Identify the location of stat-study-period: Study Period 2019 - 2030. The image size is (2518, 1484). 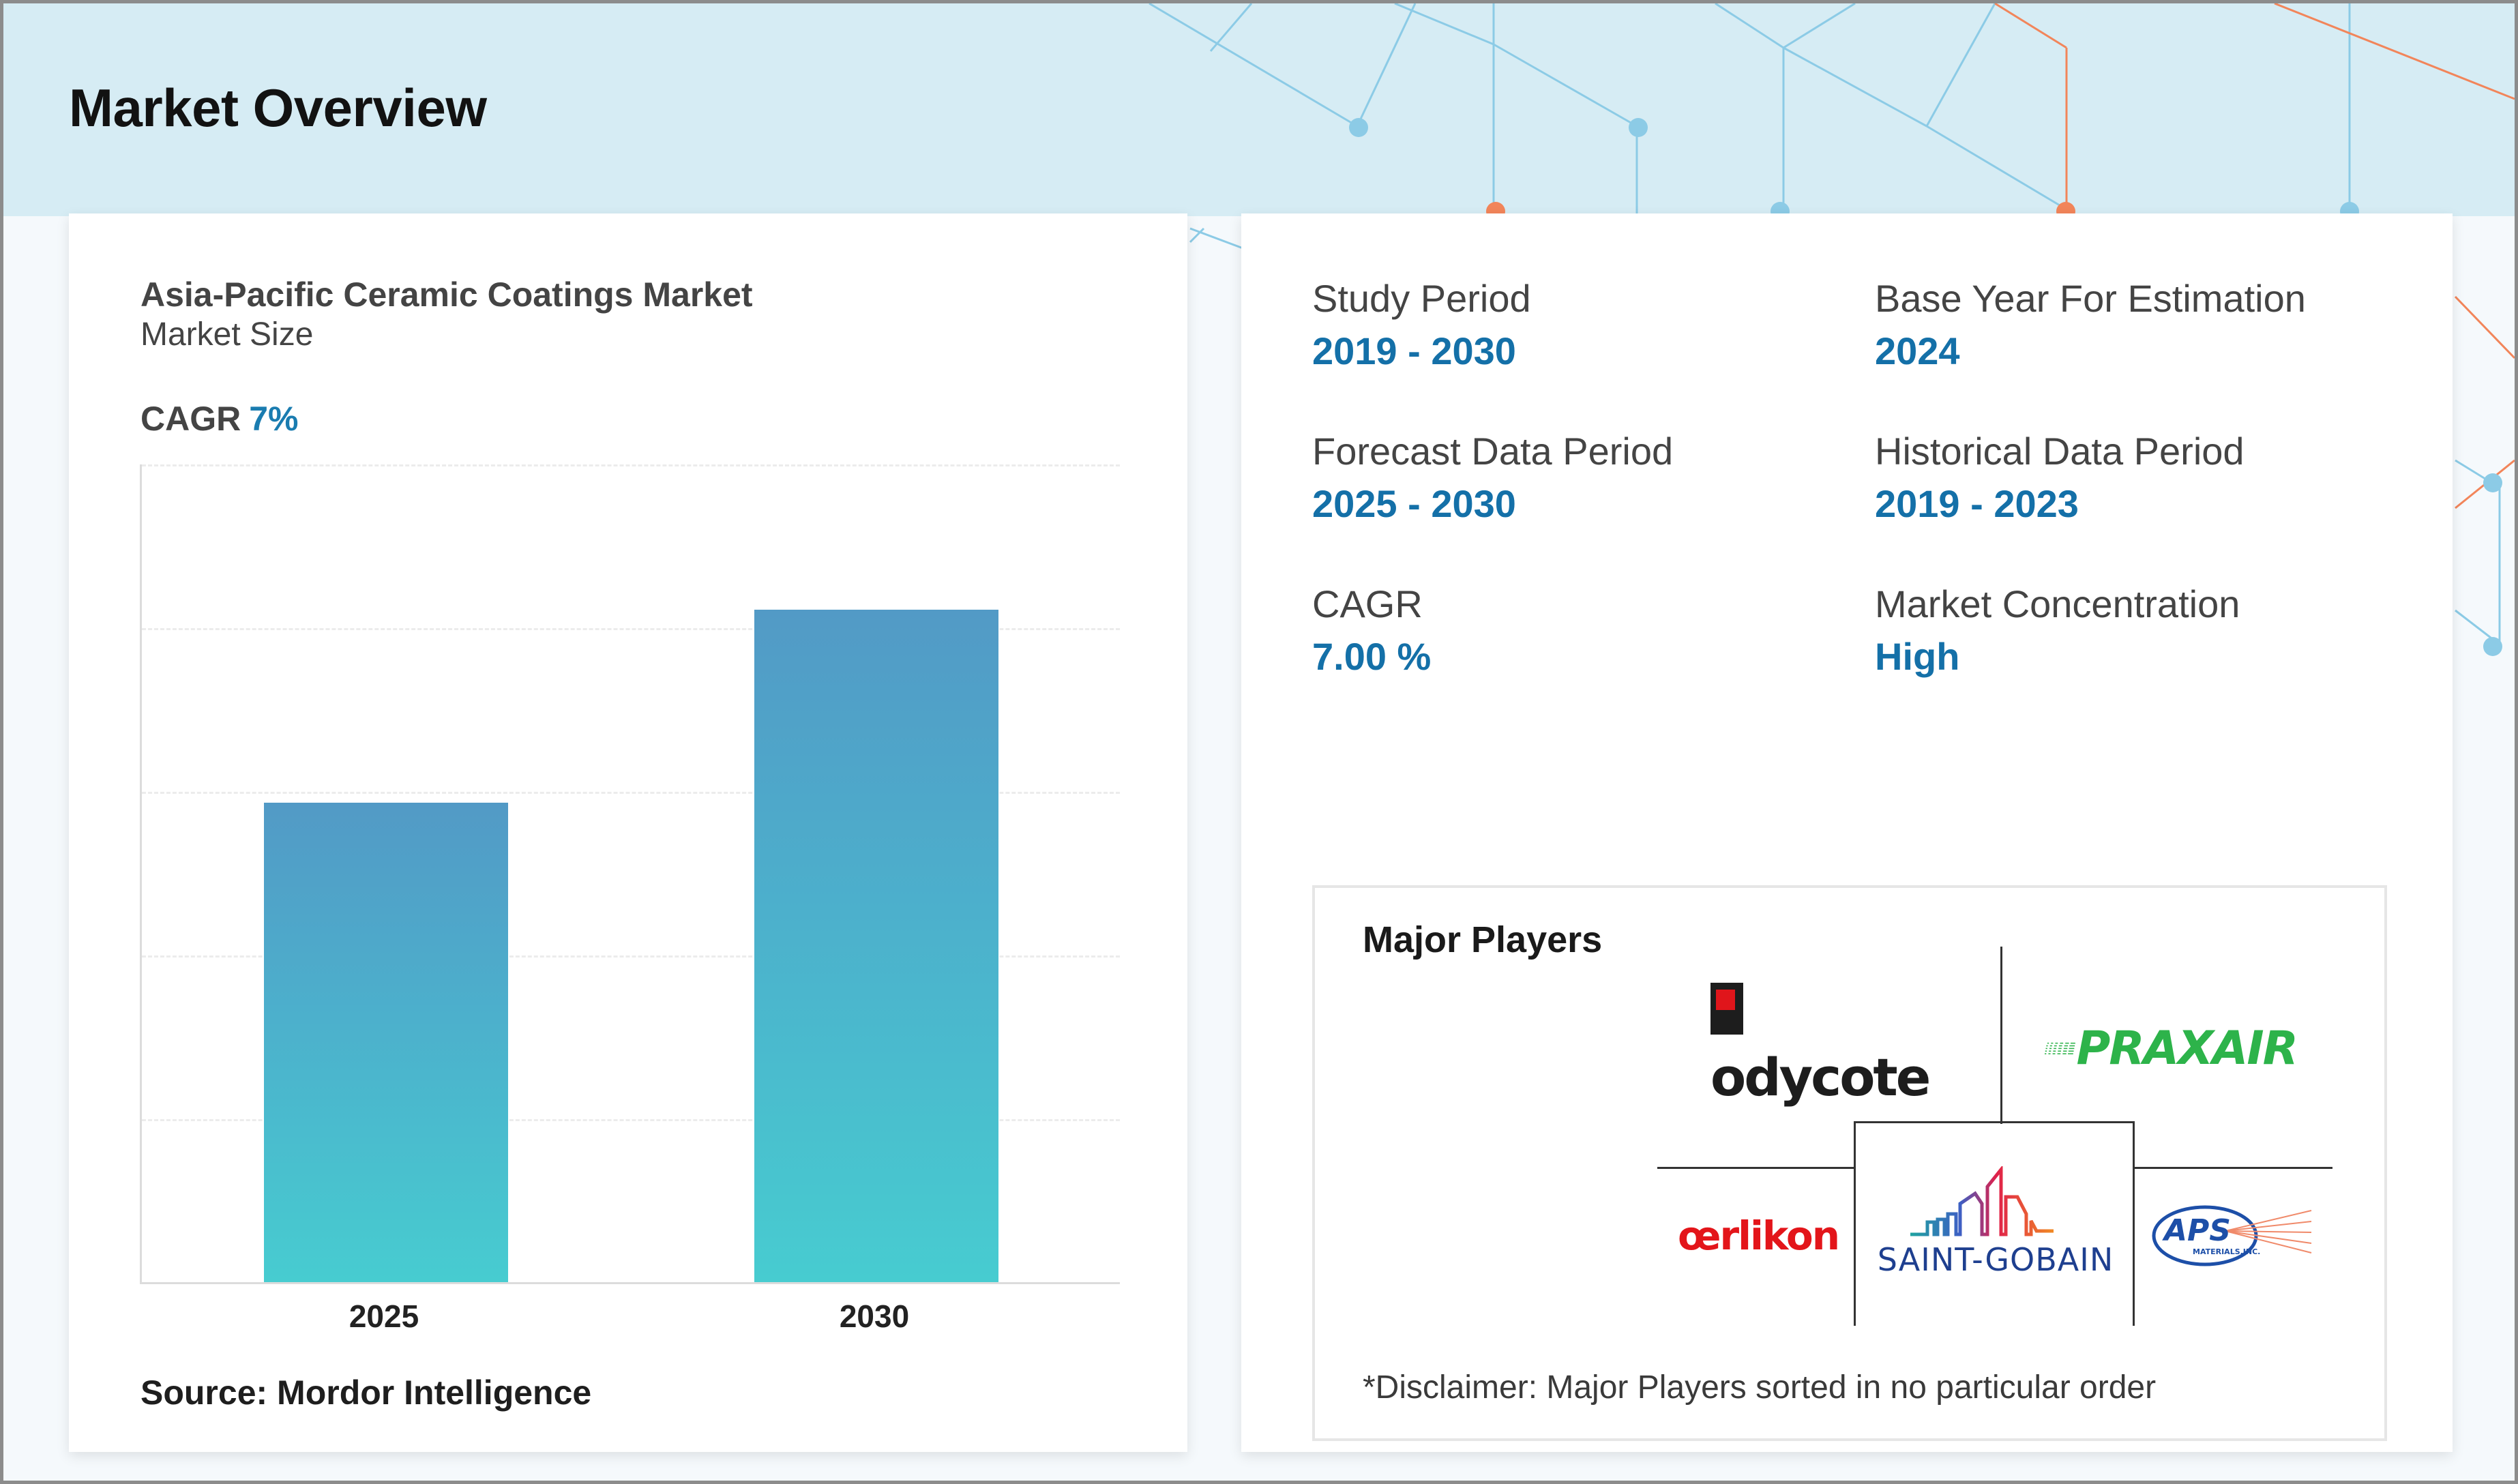
(1421, 324).